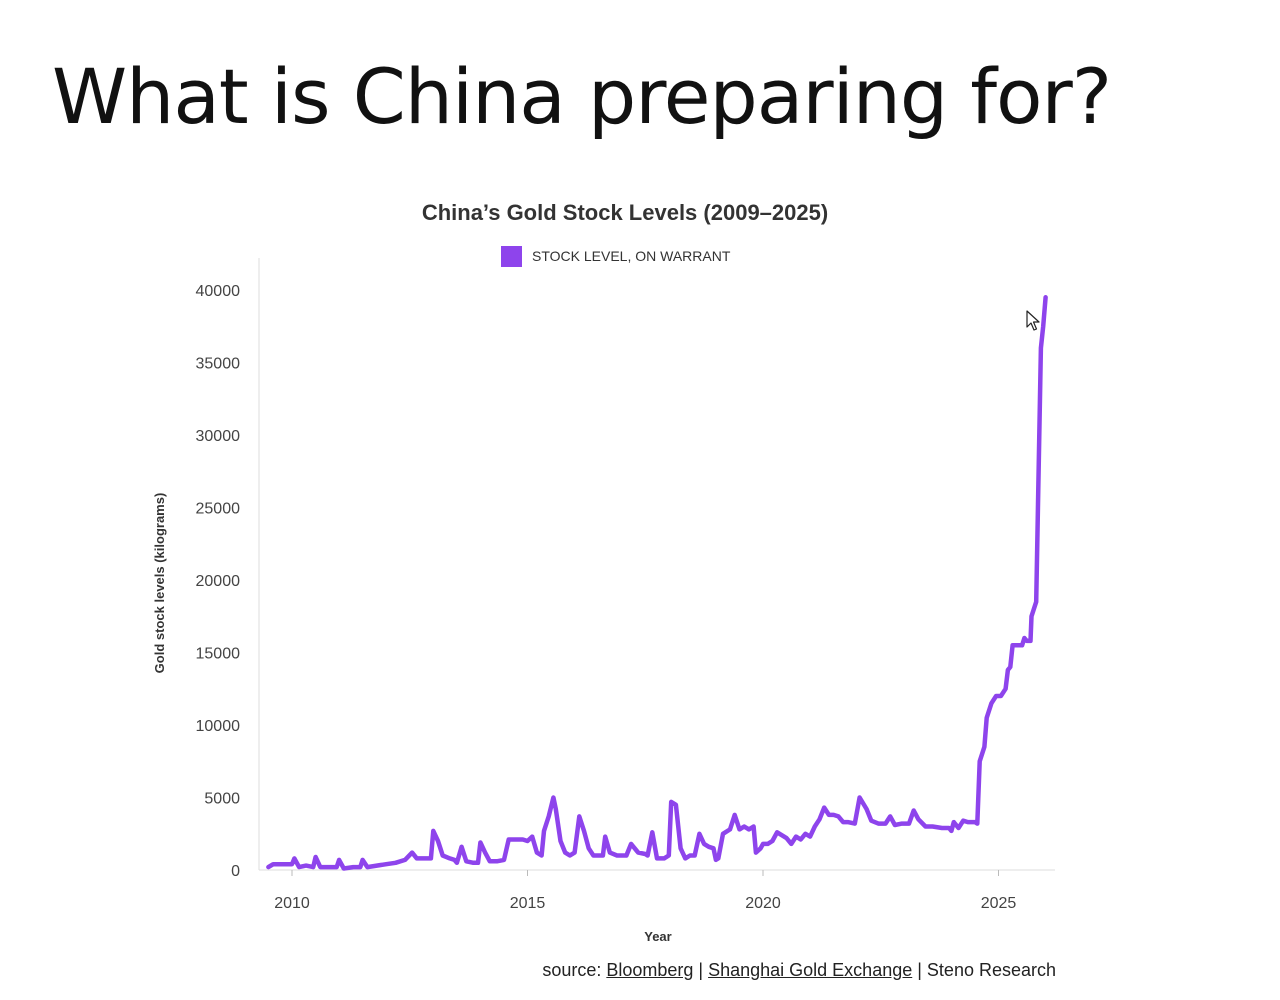 The image size is (1280, 1000). What do you see at coordinates (999, 903) in the screenshot?
I see `x-tick-label: 2025` at bounding box center [999, 903].